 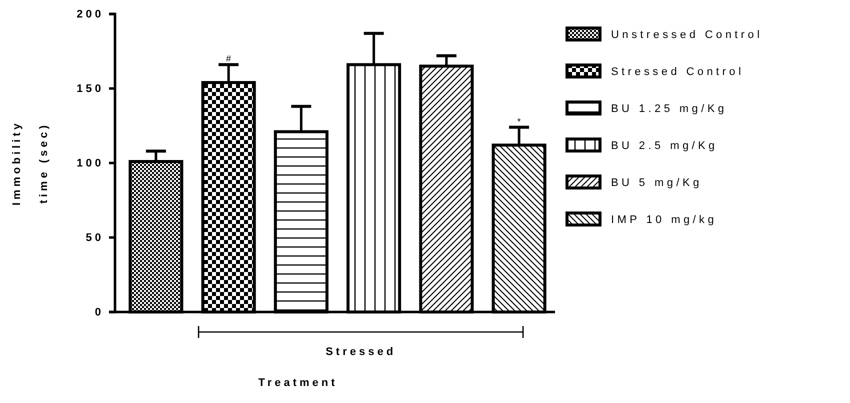 I want to click on legend-label: Unstressed Control, so click(x=687, y=35).